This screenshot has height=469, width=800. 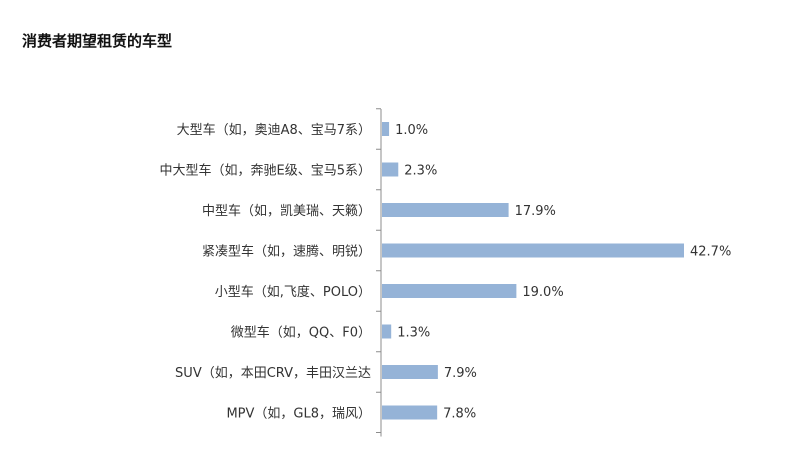 I want to click on data-label: 1.3%, so click(x=413, y=333).